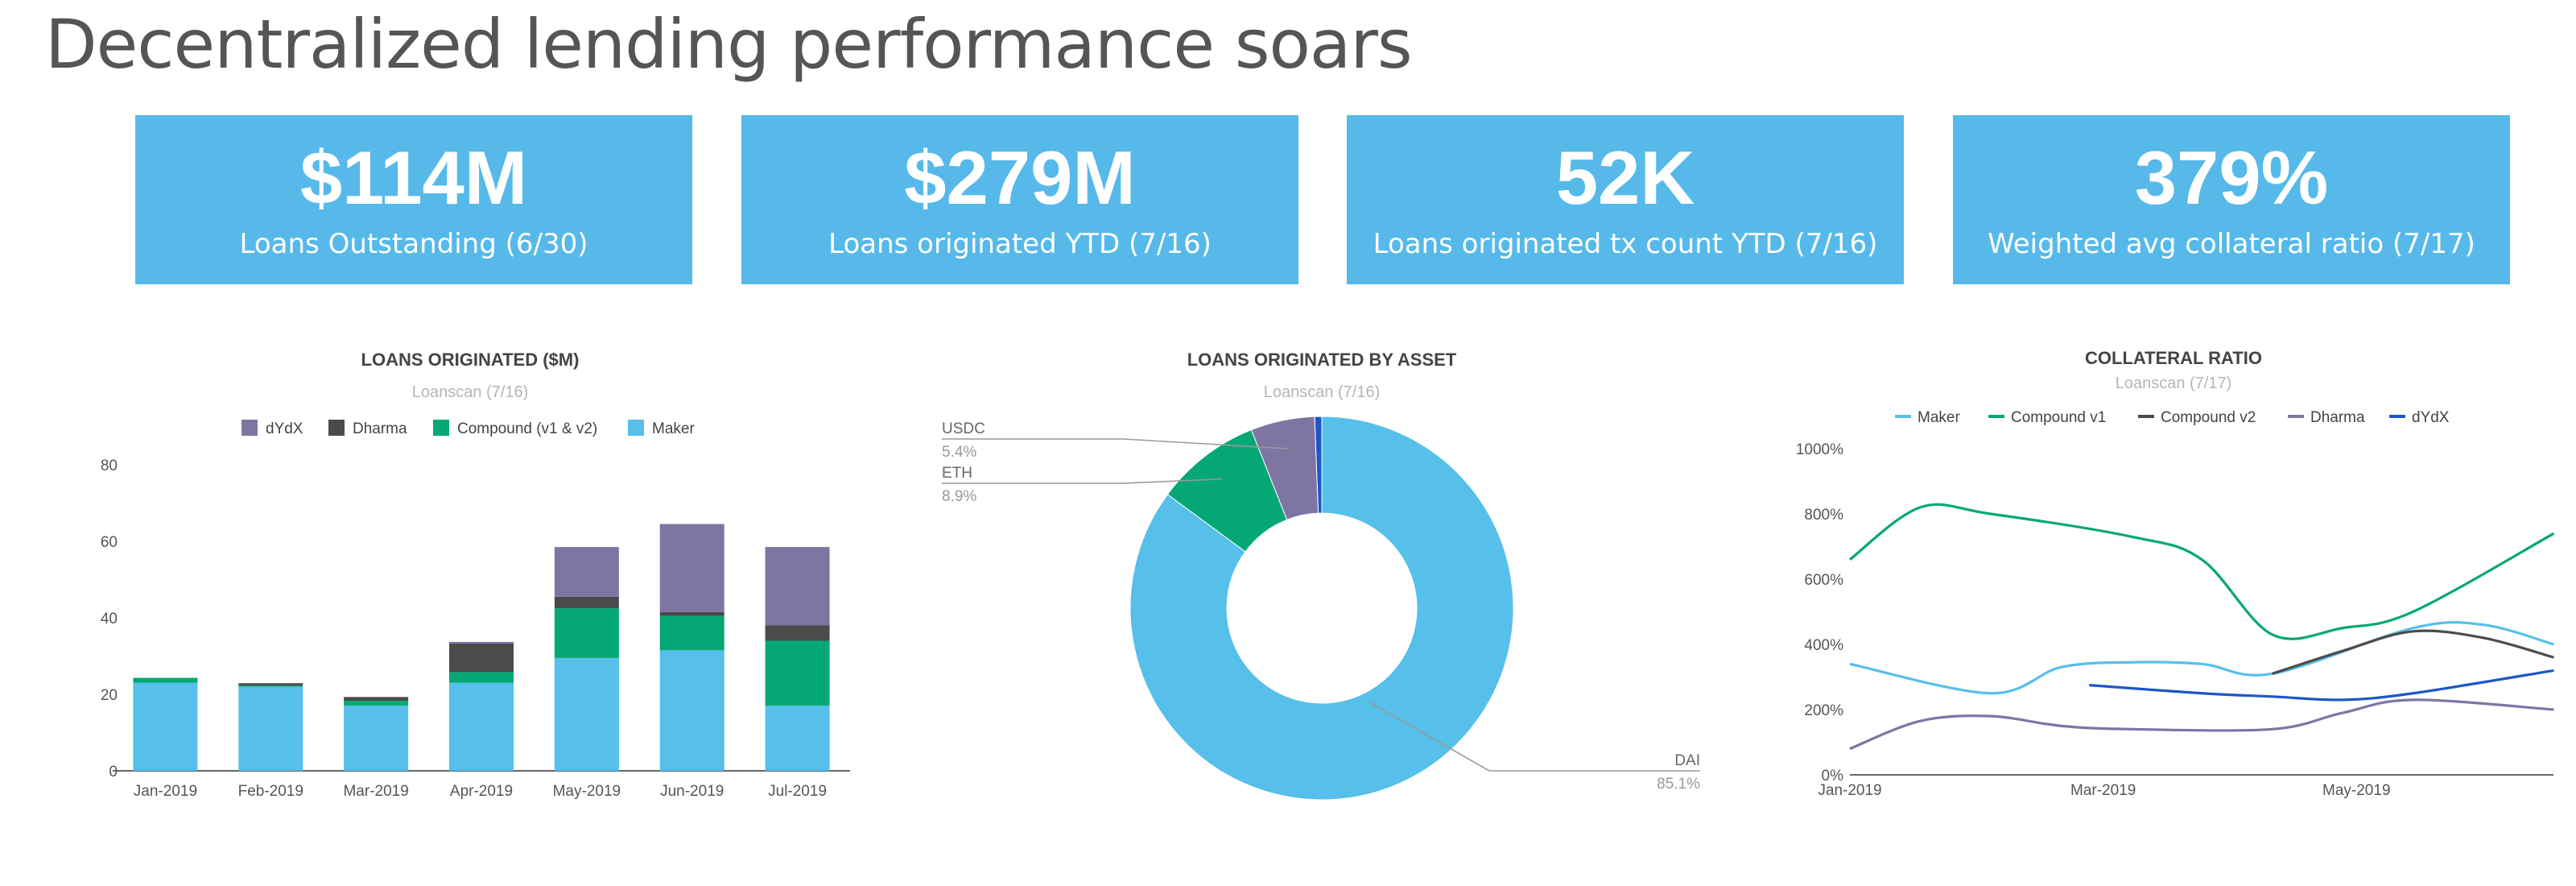 The width and height of the screenshot is (2576, 886). What do you see at coordinates (376, 703) in the screenshot?
I see `bar-compound-v1-v2-mar-2019` at bounding box center [376, 703].